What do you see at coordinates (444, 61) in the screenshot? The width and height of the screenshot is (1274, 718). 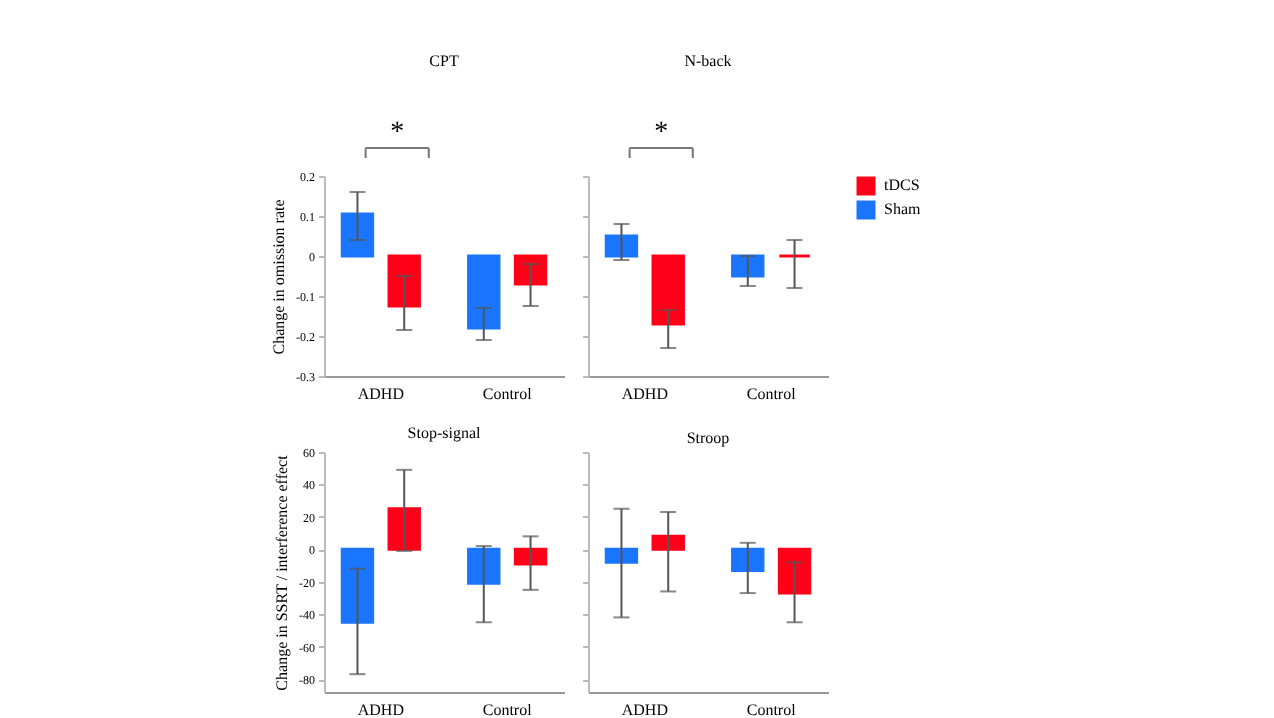 I see `chart-title: CPT` at bounding box center [444, 61].